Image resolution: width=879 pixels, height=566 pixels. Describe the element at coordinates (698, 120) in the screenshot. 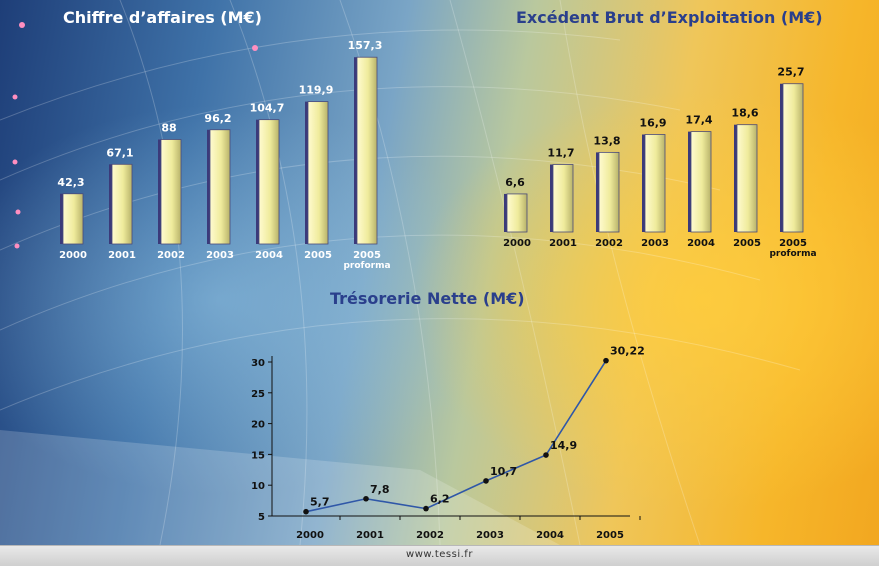

I see `bar-value-label: 17,4` at that location.